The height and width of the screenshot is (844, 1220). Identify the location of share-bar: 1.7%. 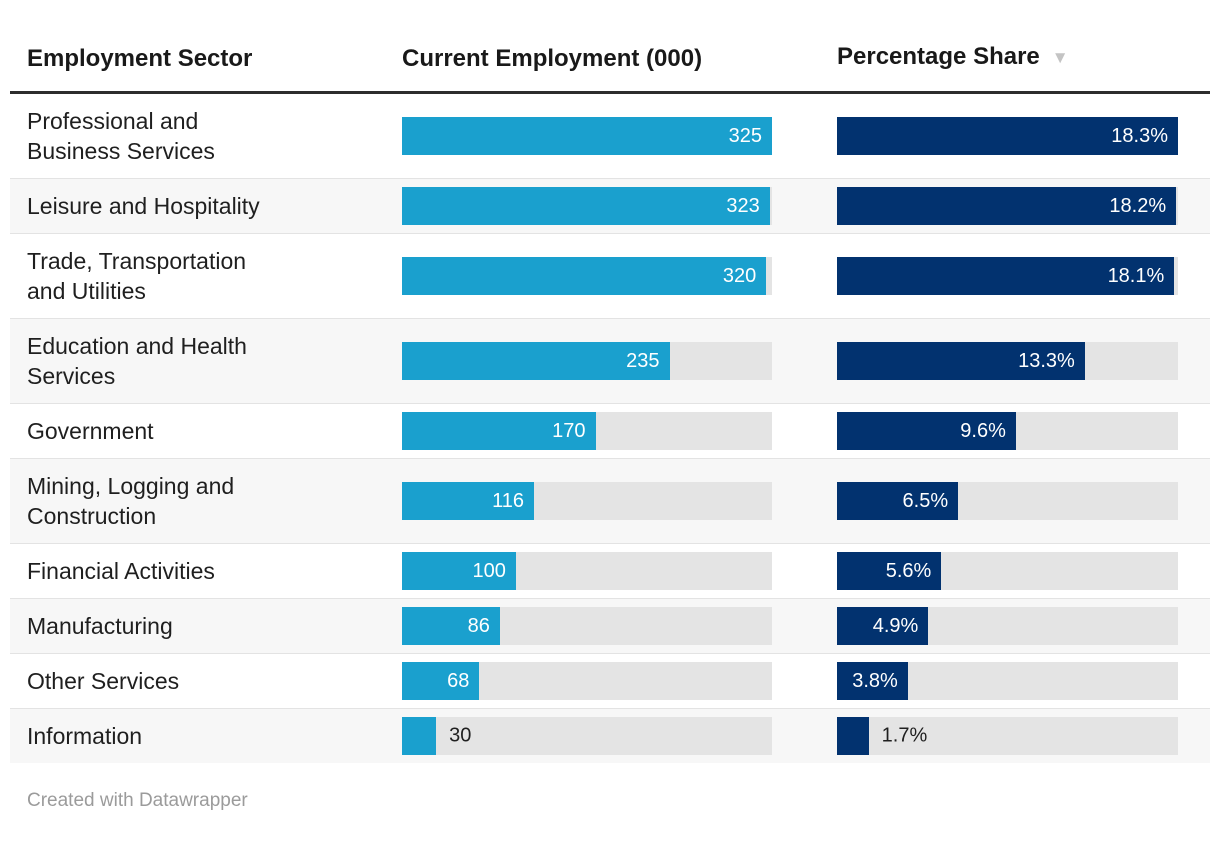
(882, 736).